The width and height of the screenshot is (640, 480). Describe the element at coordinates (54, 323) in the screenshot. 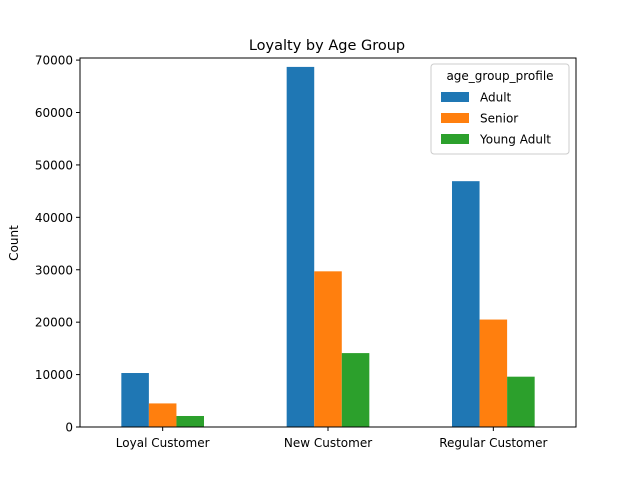

I see `y-tick-label: 20000` at that location.